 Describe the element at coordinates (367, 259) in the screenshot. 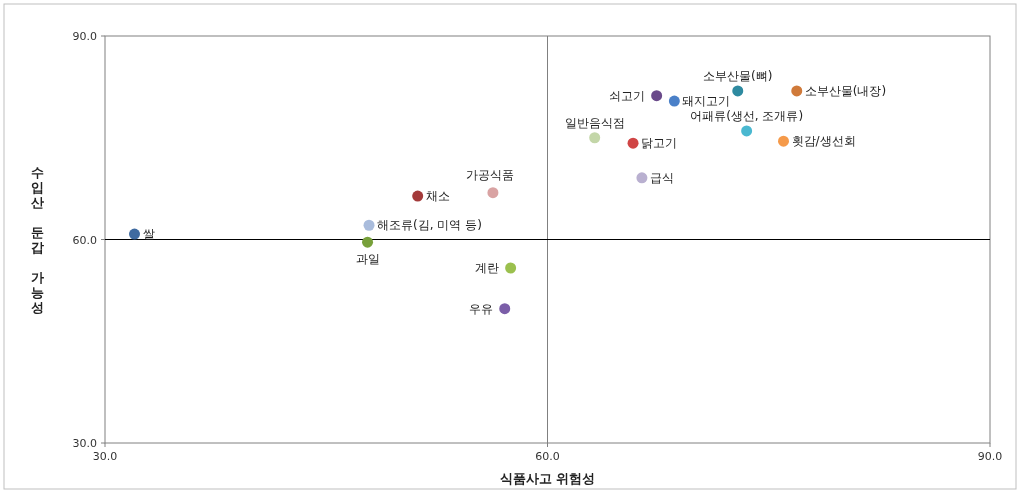

I see `series-label: 과일` at that location.